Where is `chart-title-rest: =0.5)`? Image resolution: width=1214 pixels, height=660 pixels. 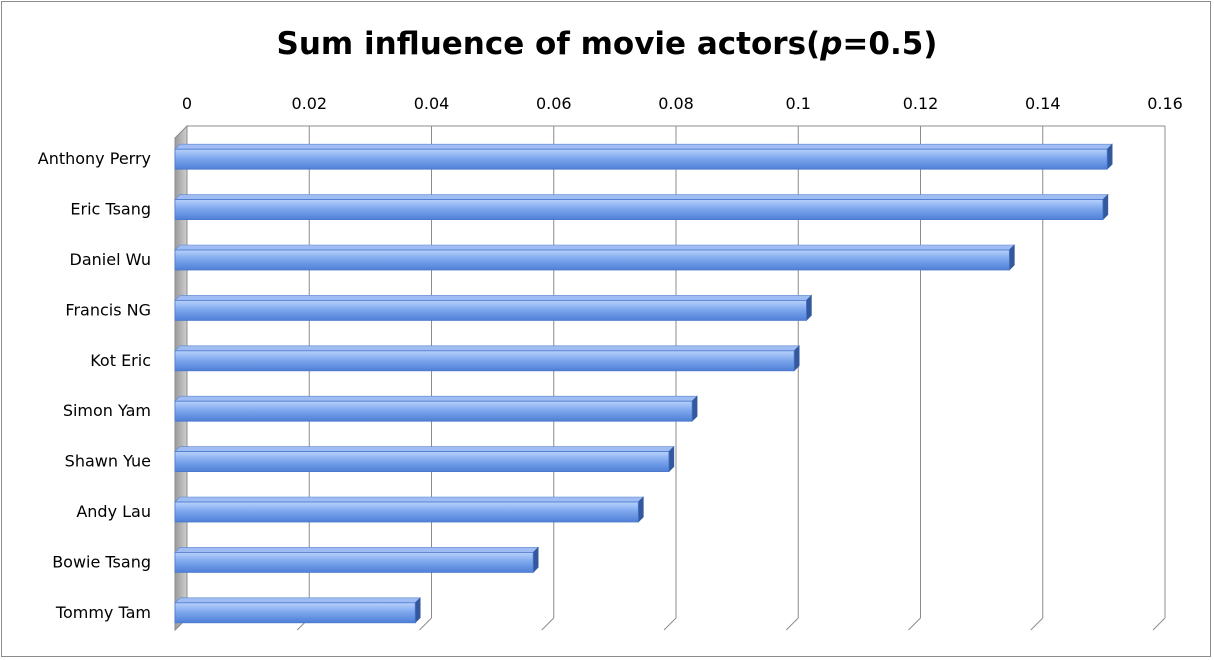 chart-title-rest: =0.5) is located at coordinates (890, 44).